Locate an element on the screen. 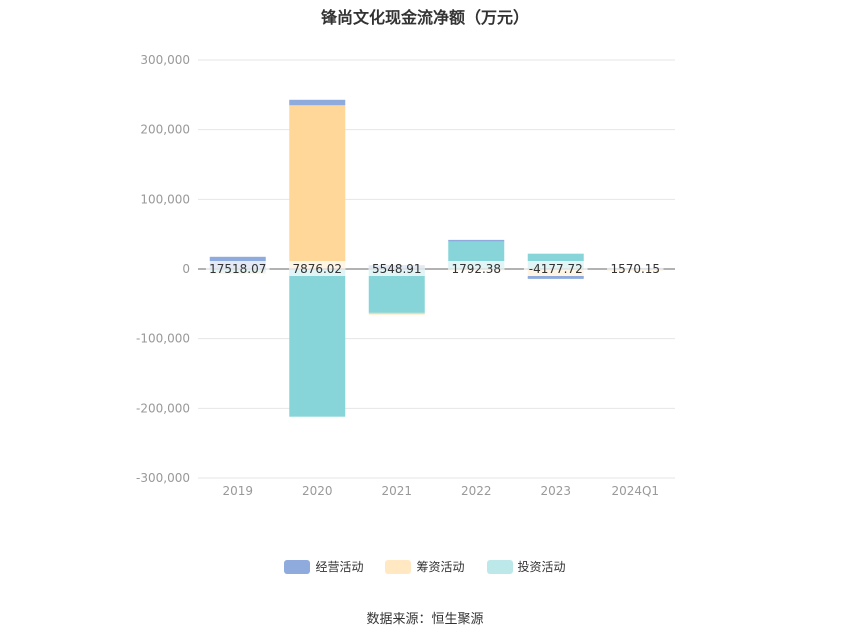 Image resolution: width=850 pixels, height=637 pixels. y-tick-label: 300,000 is located at coordinates (165, 60).